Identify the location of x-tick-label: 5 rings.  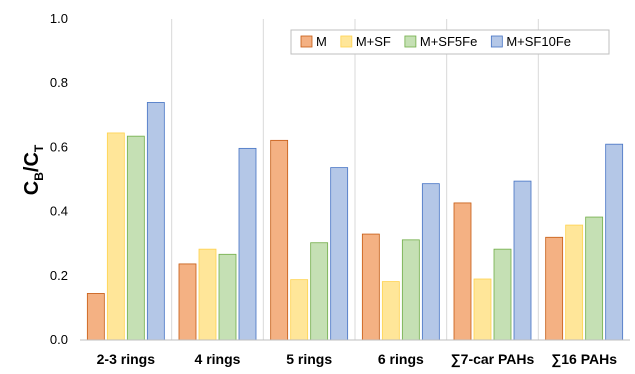
(309, 359).